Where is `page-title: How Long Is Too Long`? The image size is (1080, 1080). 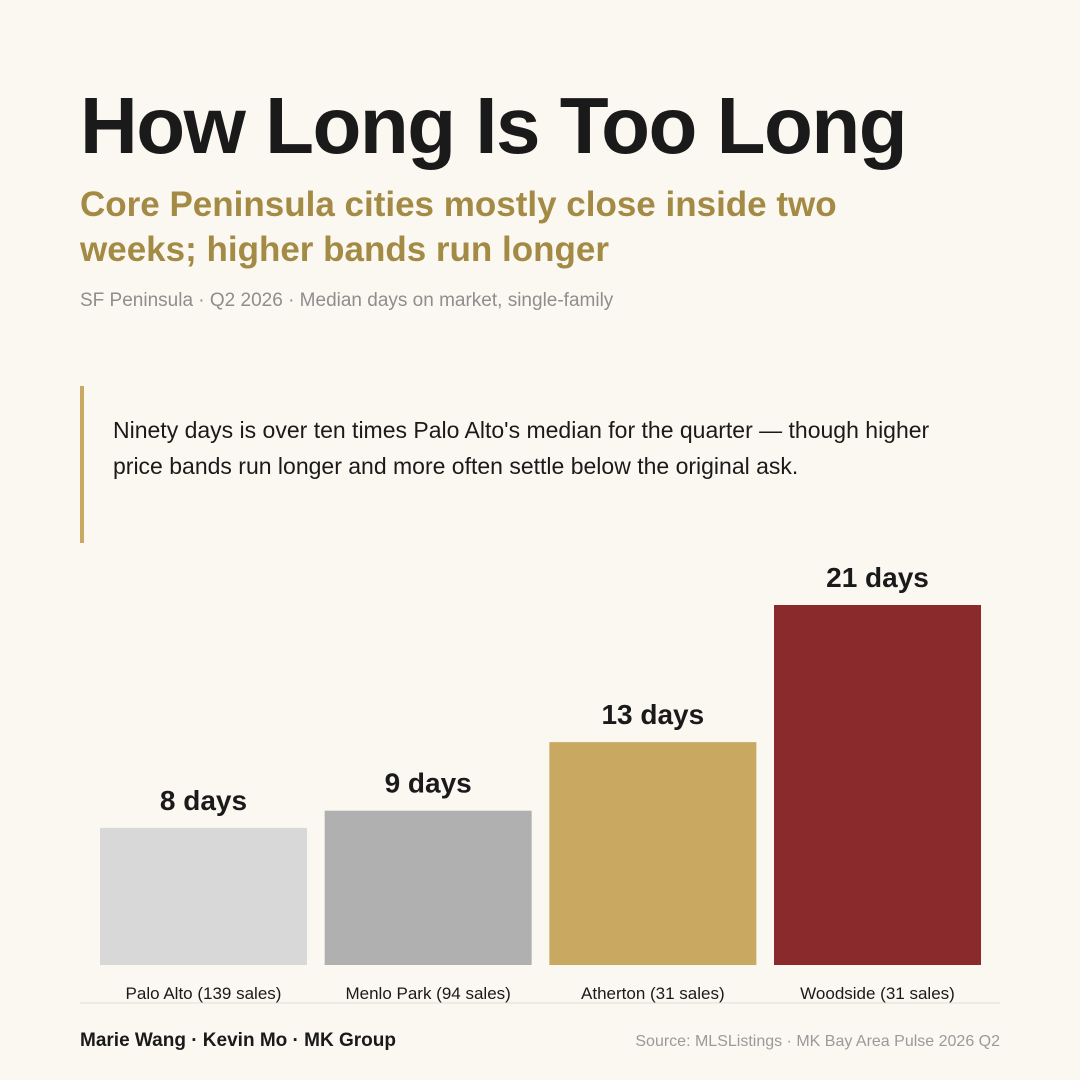 page-title: How Long Is Too Long is located at coordinates (494, 125).